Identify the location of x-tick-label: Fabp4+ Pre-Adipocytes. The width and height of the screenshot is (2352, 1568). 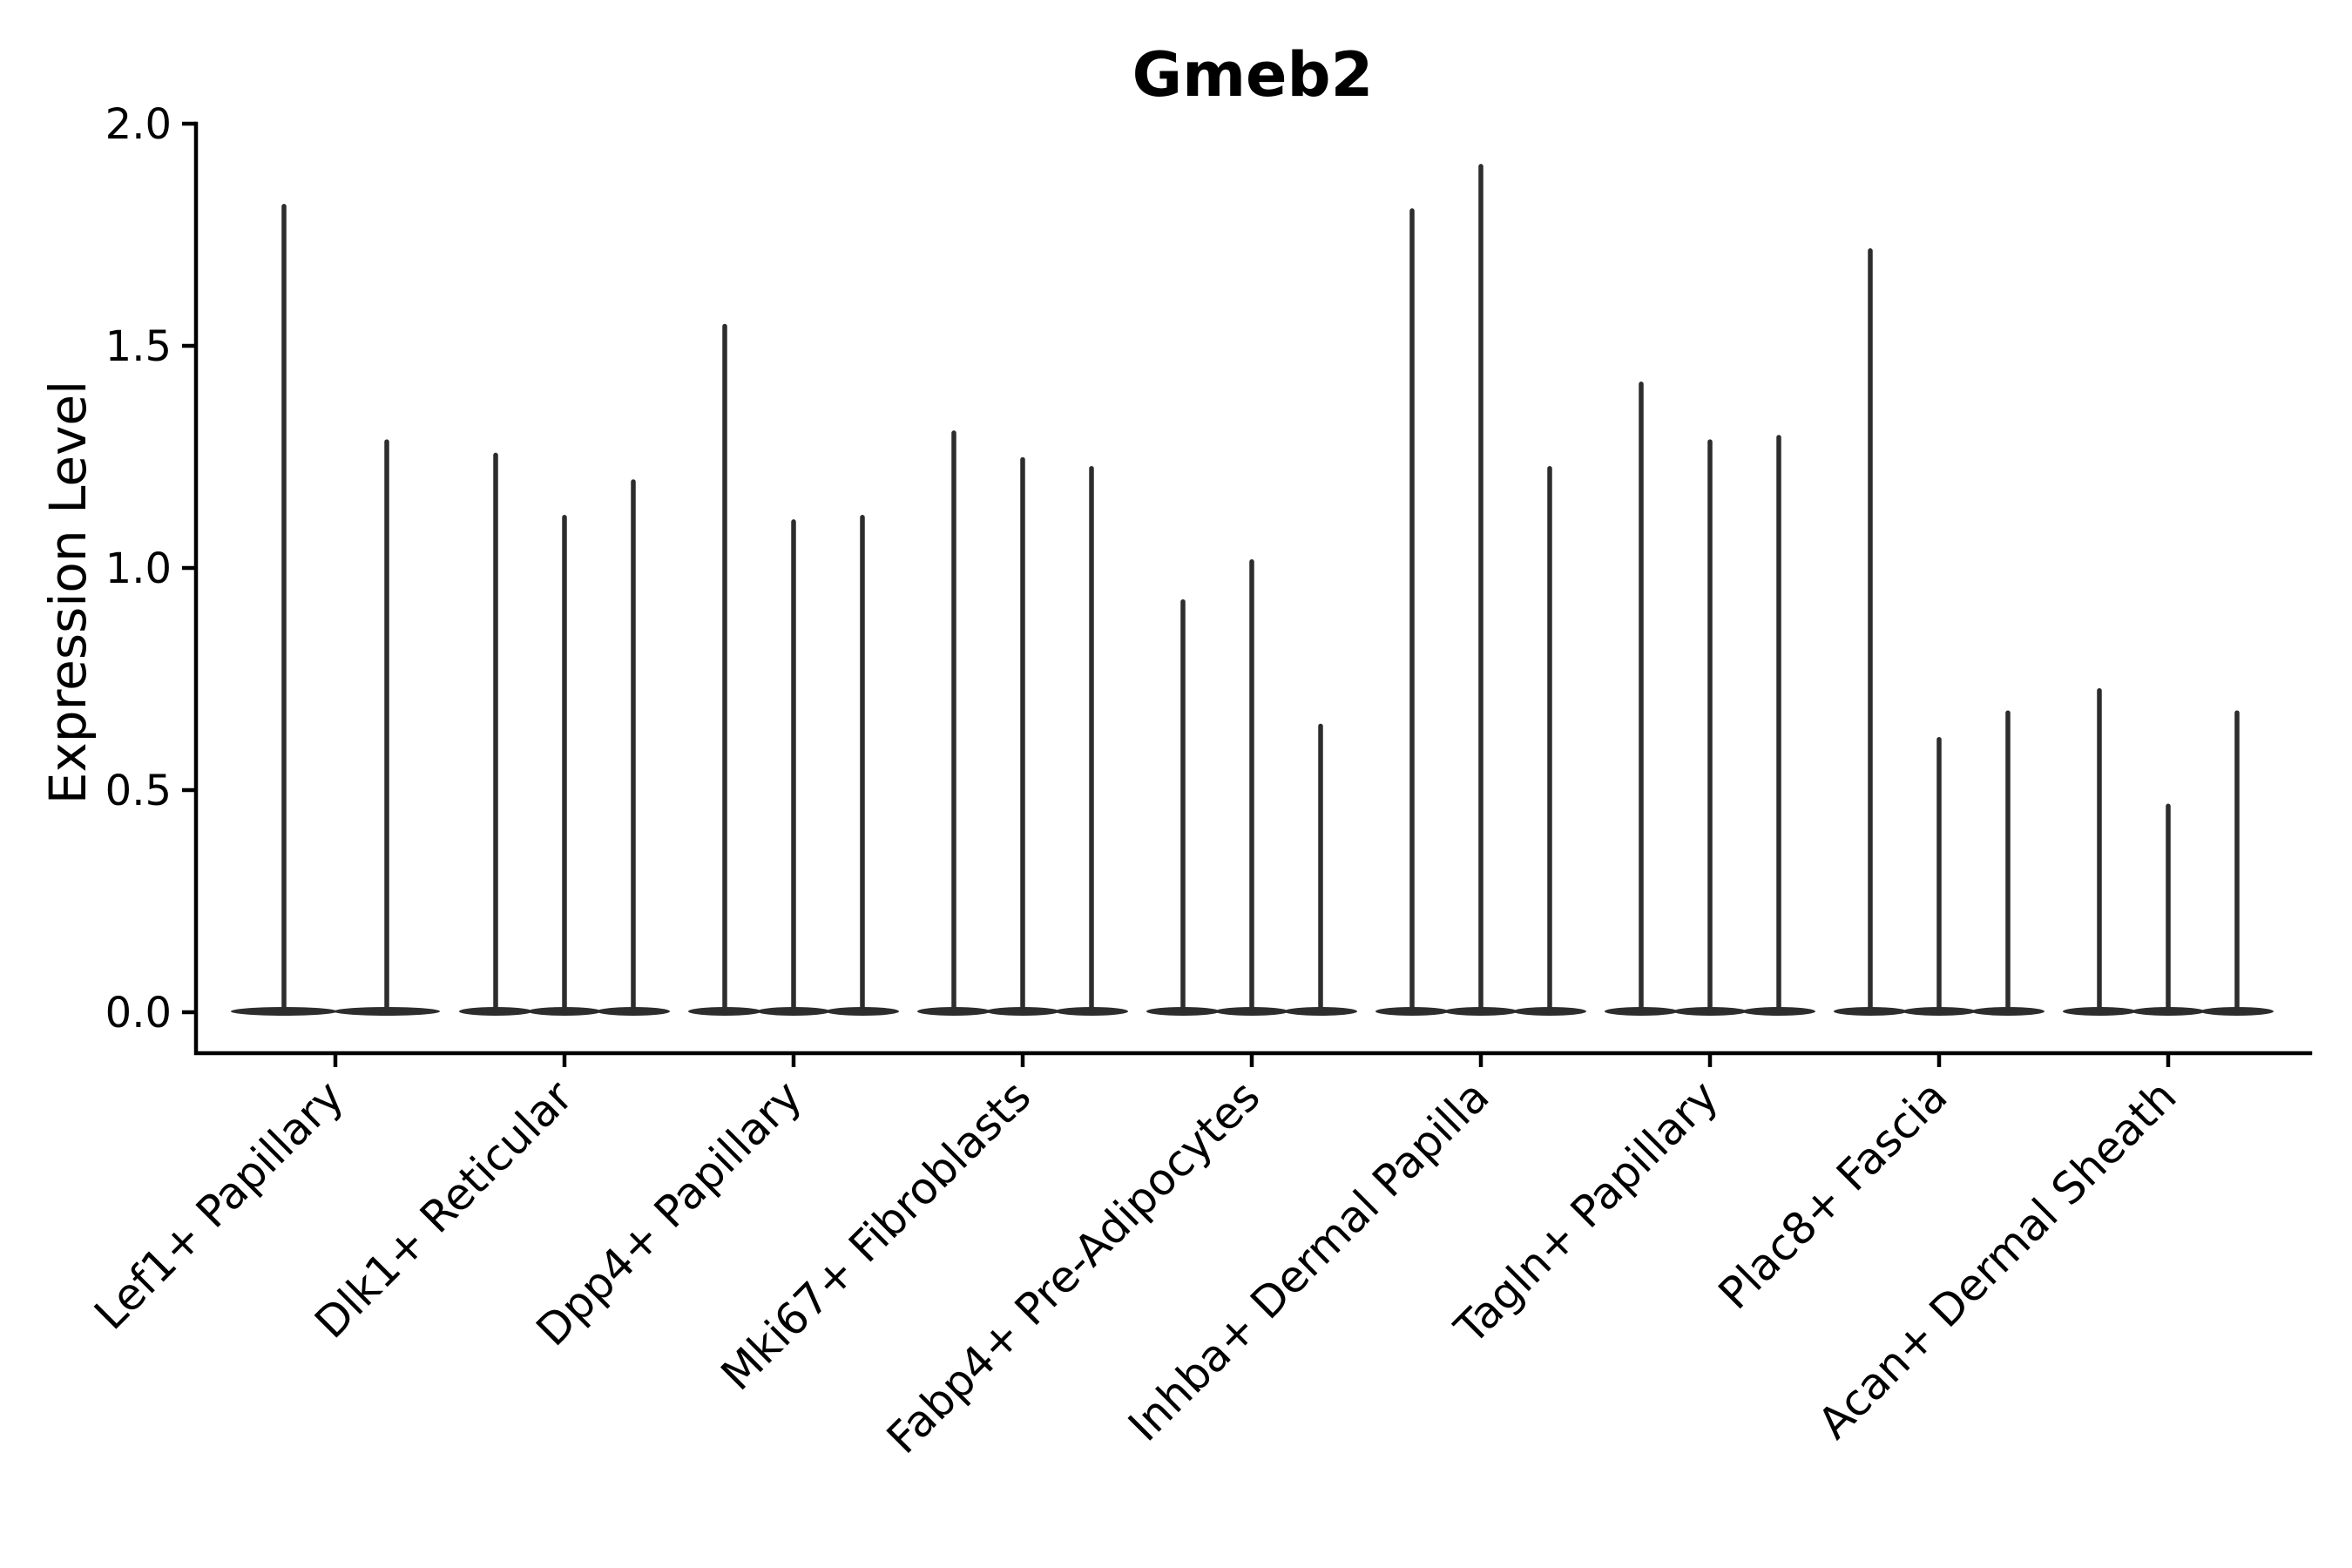
(1073, 1267).